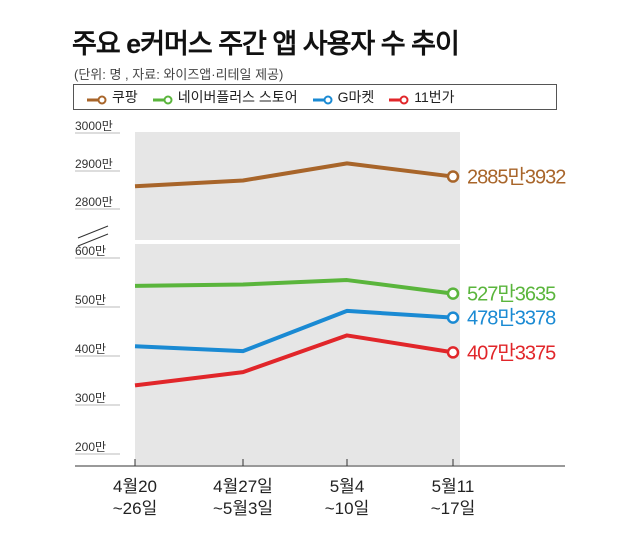 The width and height of the screenshot is (640, 550). I want to click on chart-title: 주요 e커머스 주간 앱 사용자 수 추이, so click(266, 44).